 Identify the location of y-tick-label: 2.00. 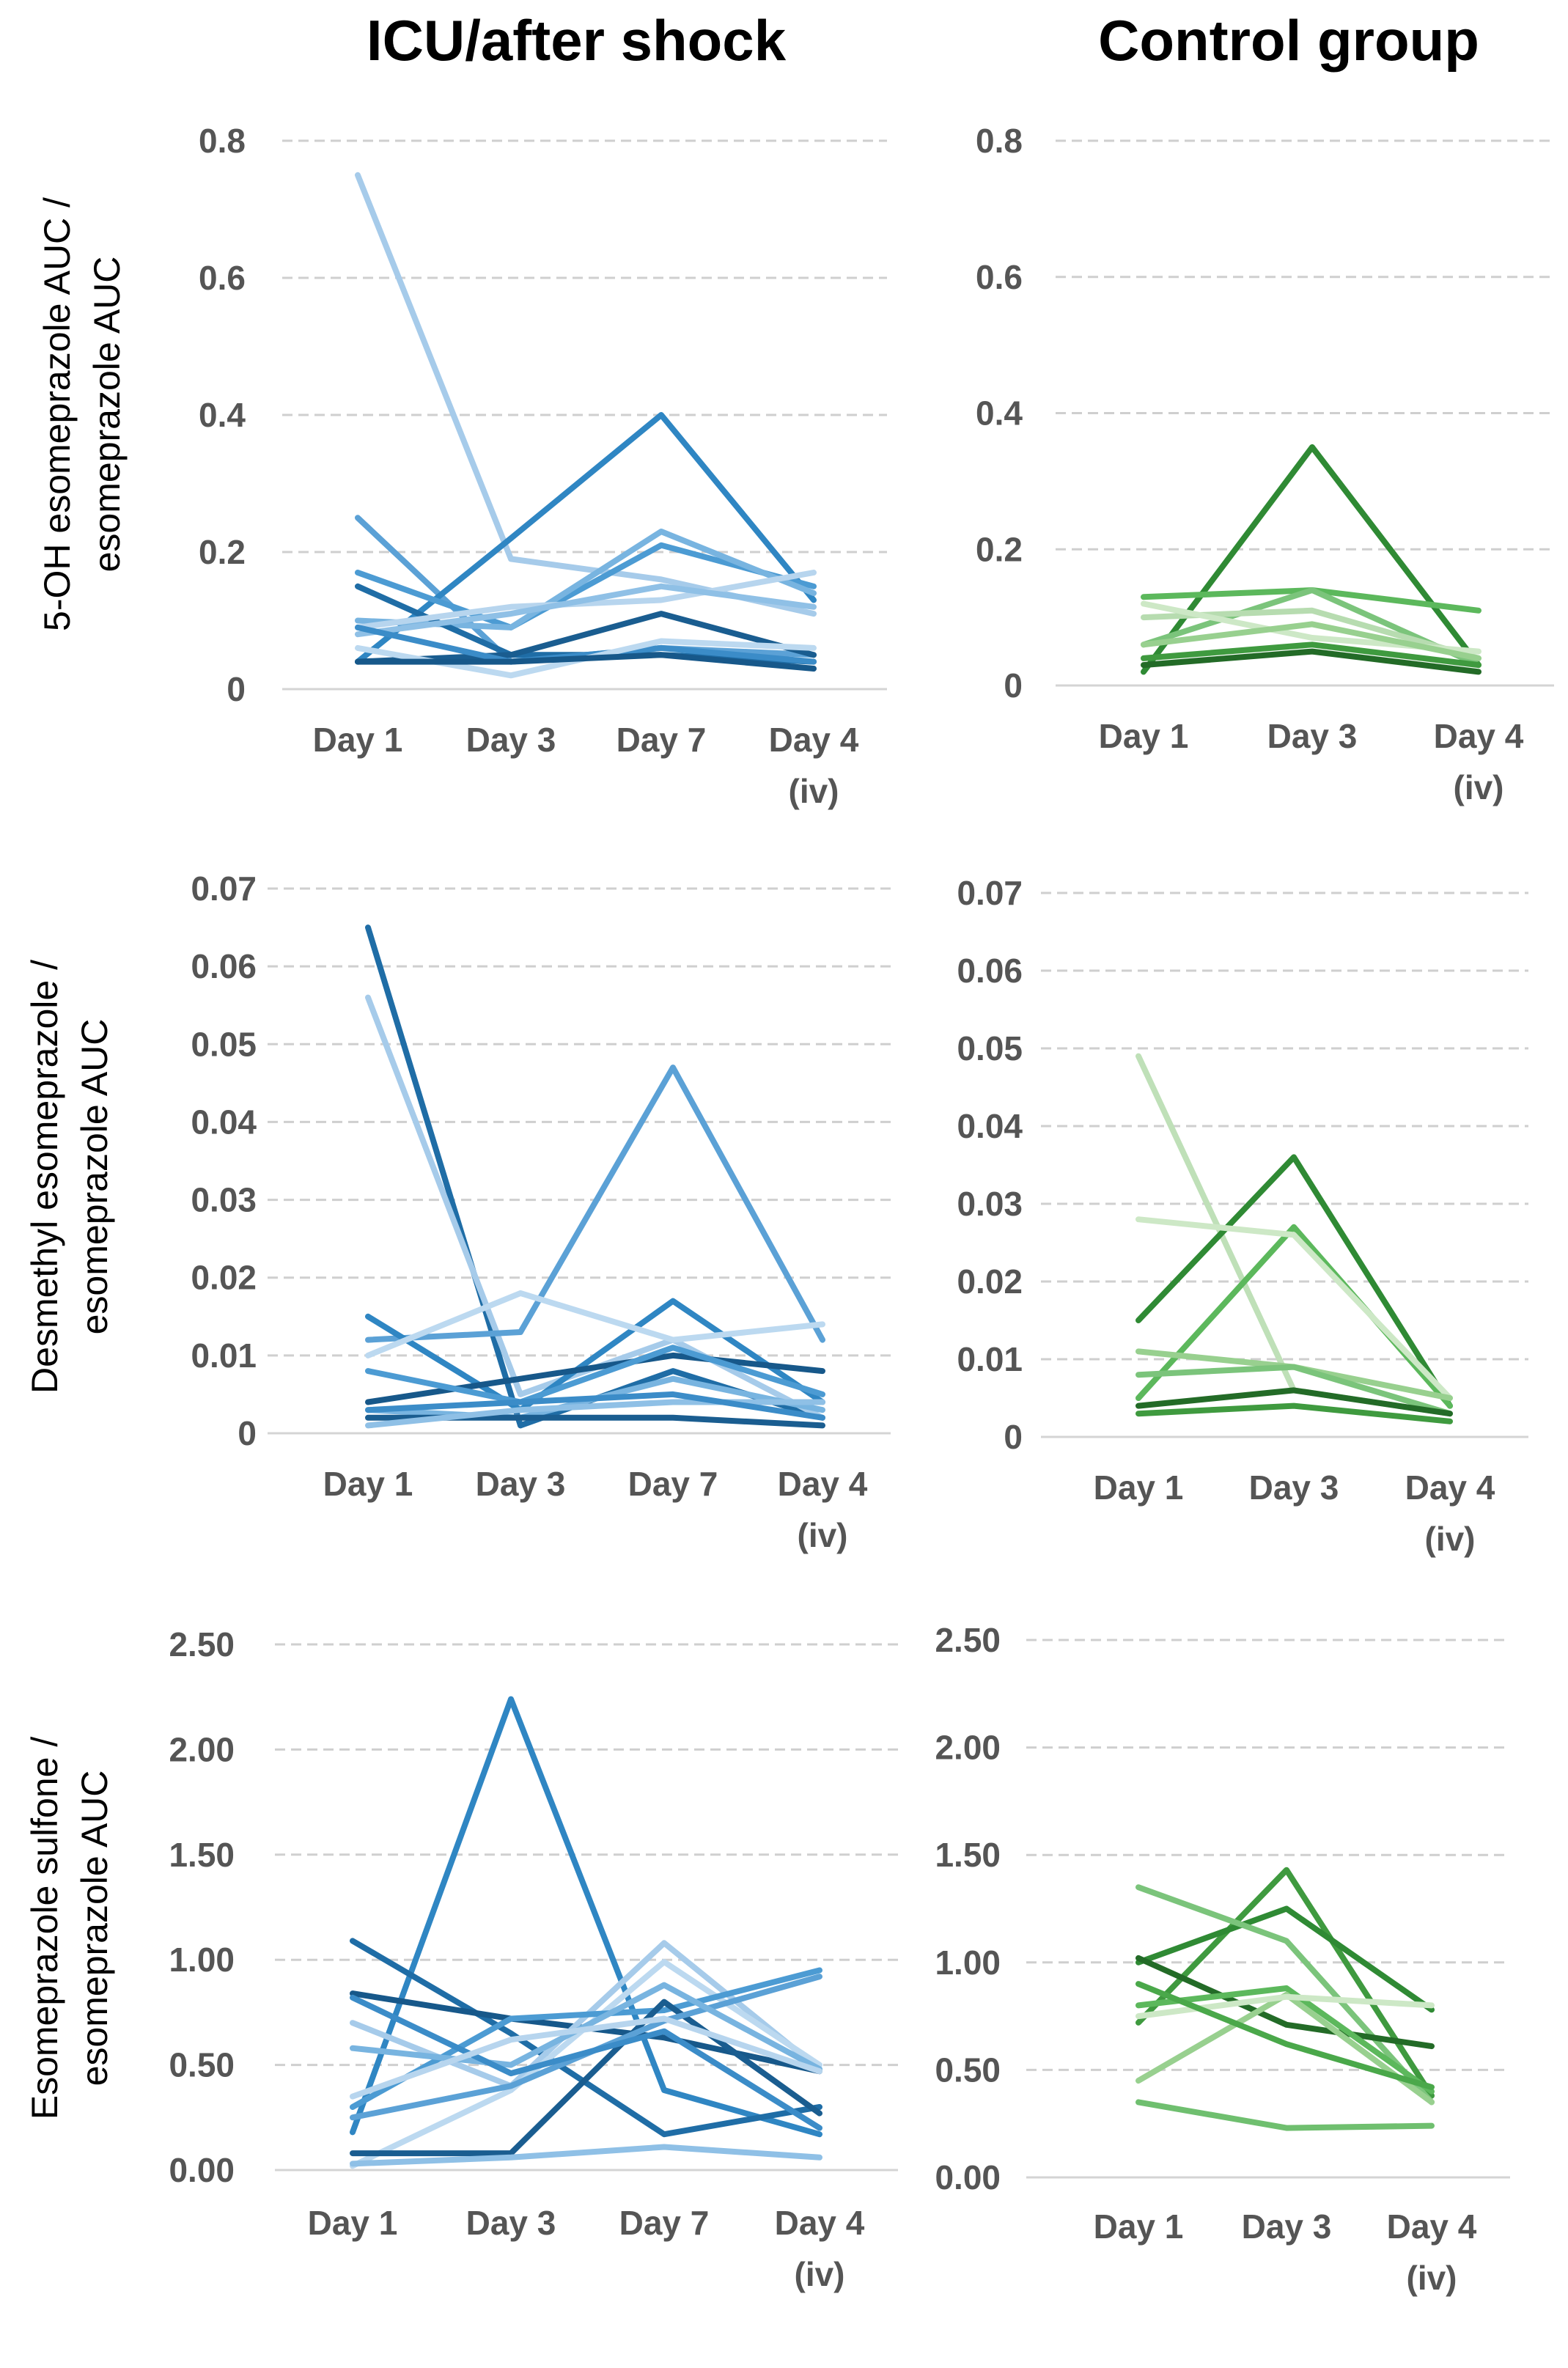
(968, 1748).